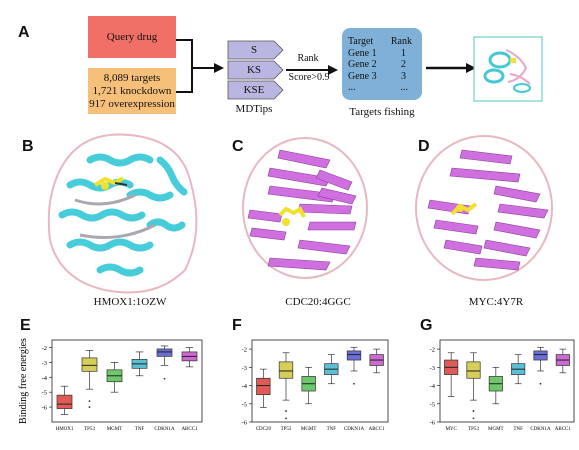  Describe the element at coordinates (28, 146) in the screenshot. I see `panel-letter-b: B` at that location.